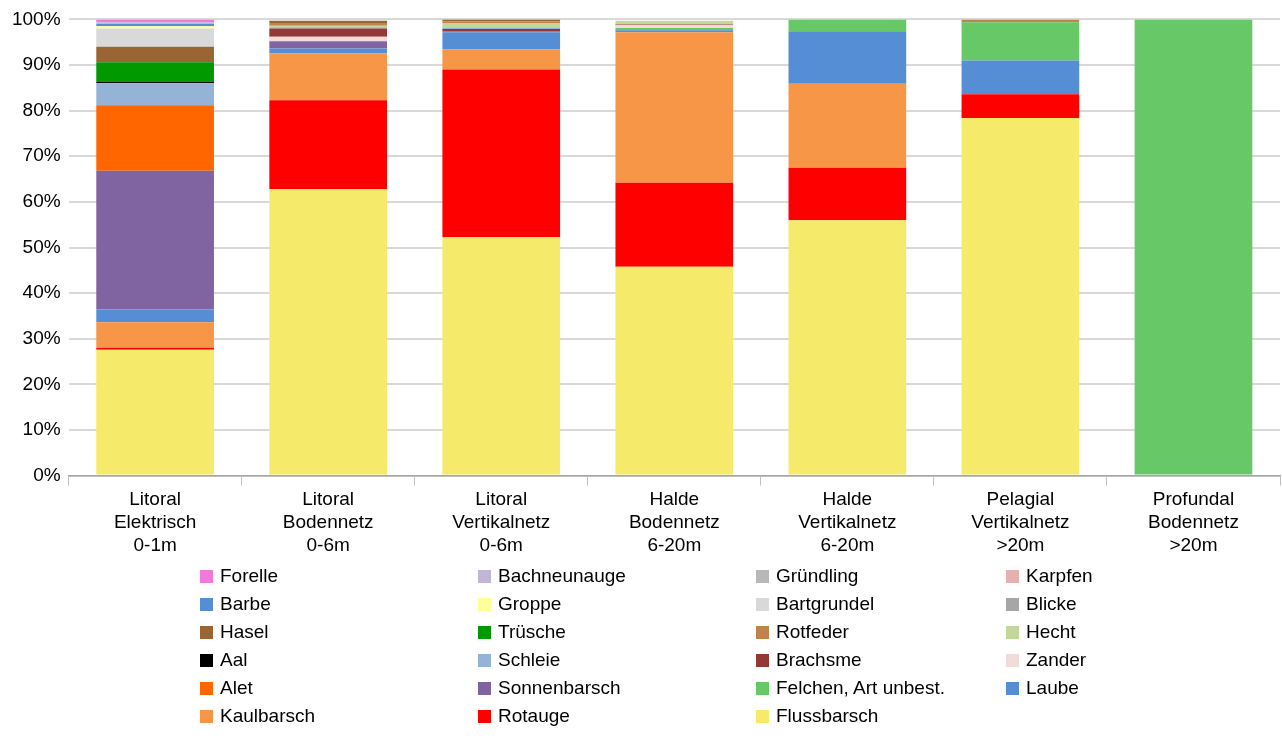  Describe the element at coordinates (41, 337) in the screenshot. I see `y-tick-label: 30%` at that location.